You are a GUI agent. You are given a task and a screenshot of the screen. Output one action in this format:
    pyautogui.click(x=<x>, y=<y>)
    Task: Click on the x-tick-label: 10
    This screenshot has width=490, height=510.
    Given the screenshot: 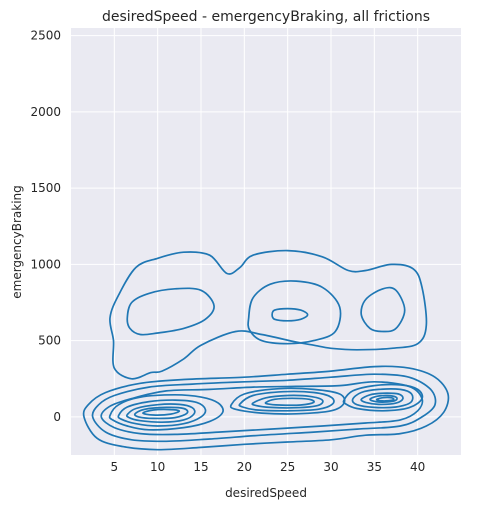 What is the action you would take?
    pyautogui.click(x=157, y=467)
    